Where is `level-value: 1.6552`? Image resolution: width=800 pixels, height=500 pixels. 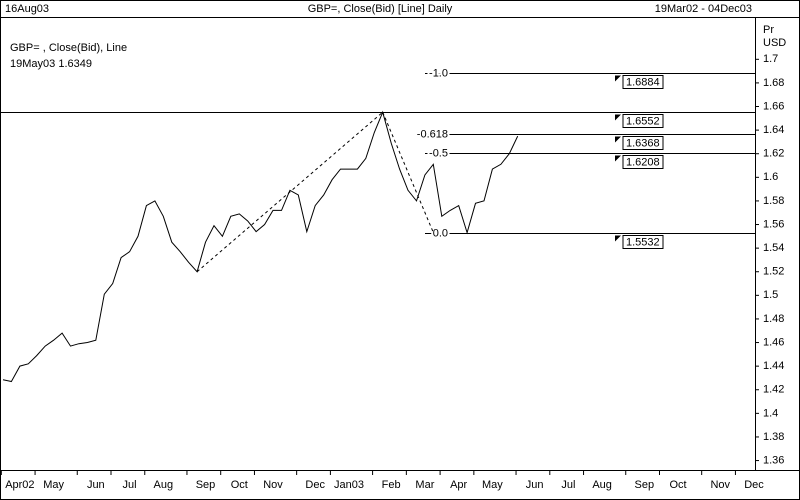
level-value: 1.6552 is located at coordinates (643, 121).